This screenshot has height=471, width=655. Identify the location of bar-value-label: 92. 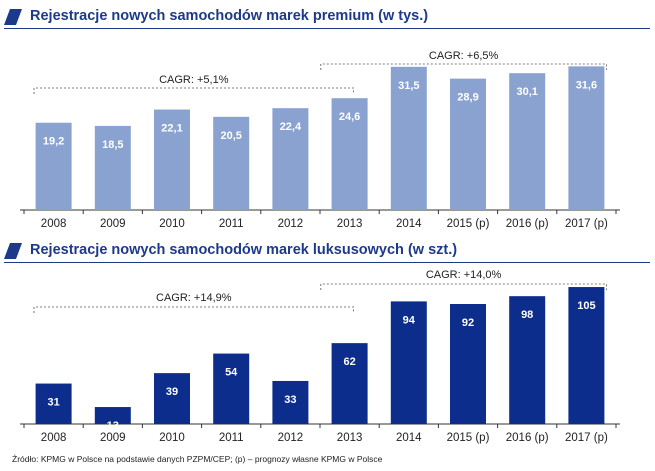
(468, 323).